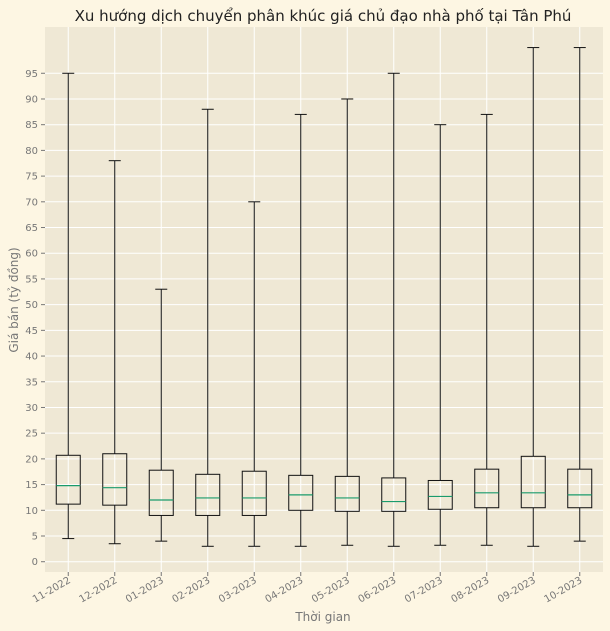 The width and height of the screenshot is (610, 631). I want to click on y-tick-label: 65, so click(31, 228).